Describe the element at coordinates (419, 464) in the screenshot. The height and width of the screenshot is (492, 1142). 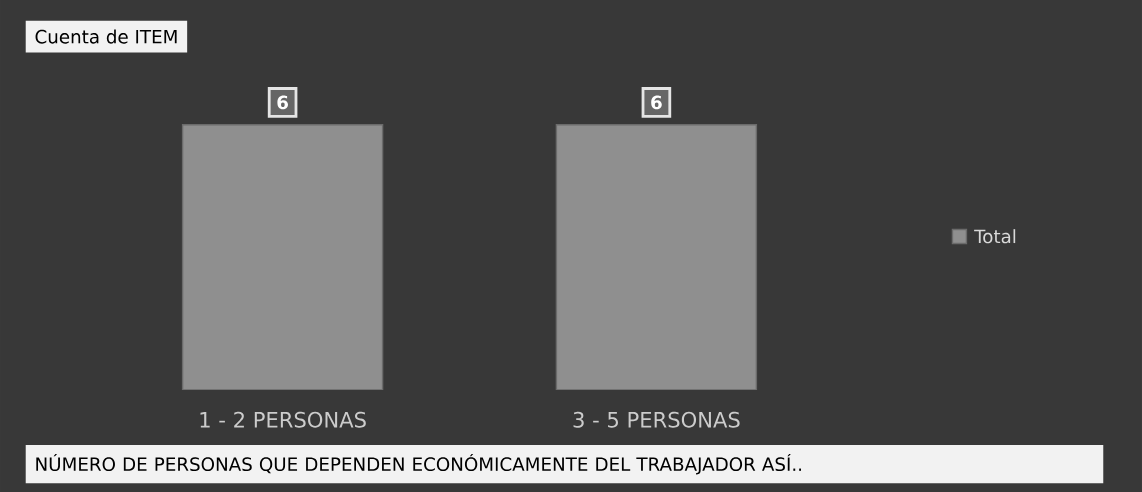
I see `x-axis-title: NÚMERO DE PERSONAS QUE DEPENDEN ECONÓMICAMENTE DEL TRABAJADOR ASÍ..` at that location.